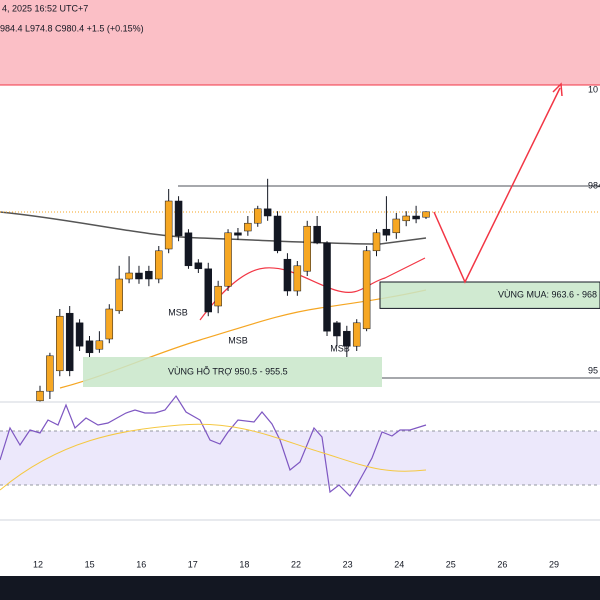  Describe the element at coordinates (38, 564) in the screenshot. I see `x-tick-label: 12` at that location.